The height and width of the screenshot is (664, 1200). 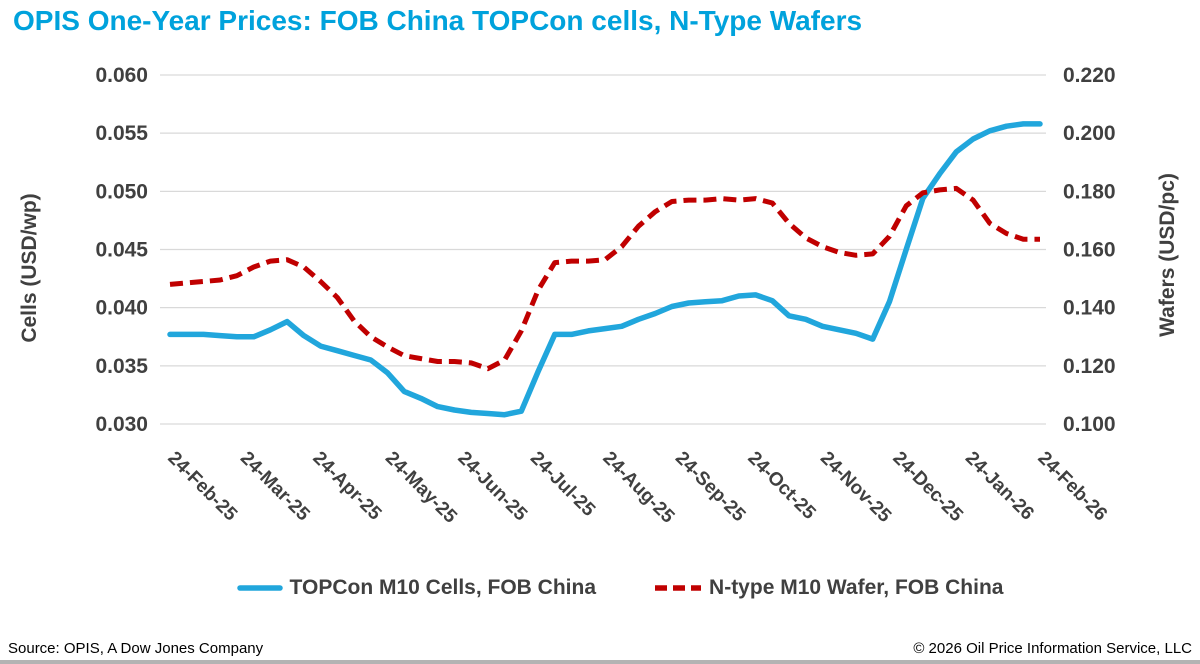 I want to click on x-axis-tick-label: 24-Sep-25, so click(x=710, y=487).